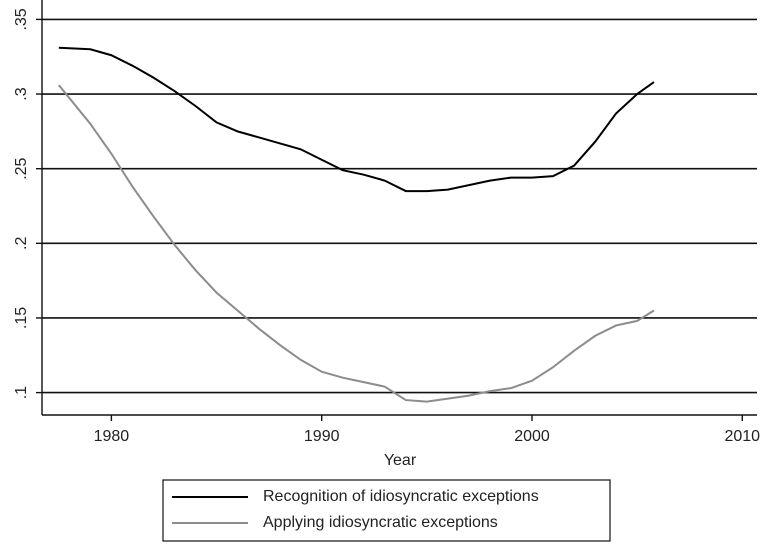  I want to click on x-tick-label: 1980, so click(112, 436).